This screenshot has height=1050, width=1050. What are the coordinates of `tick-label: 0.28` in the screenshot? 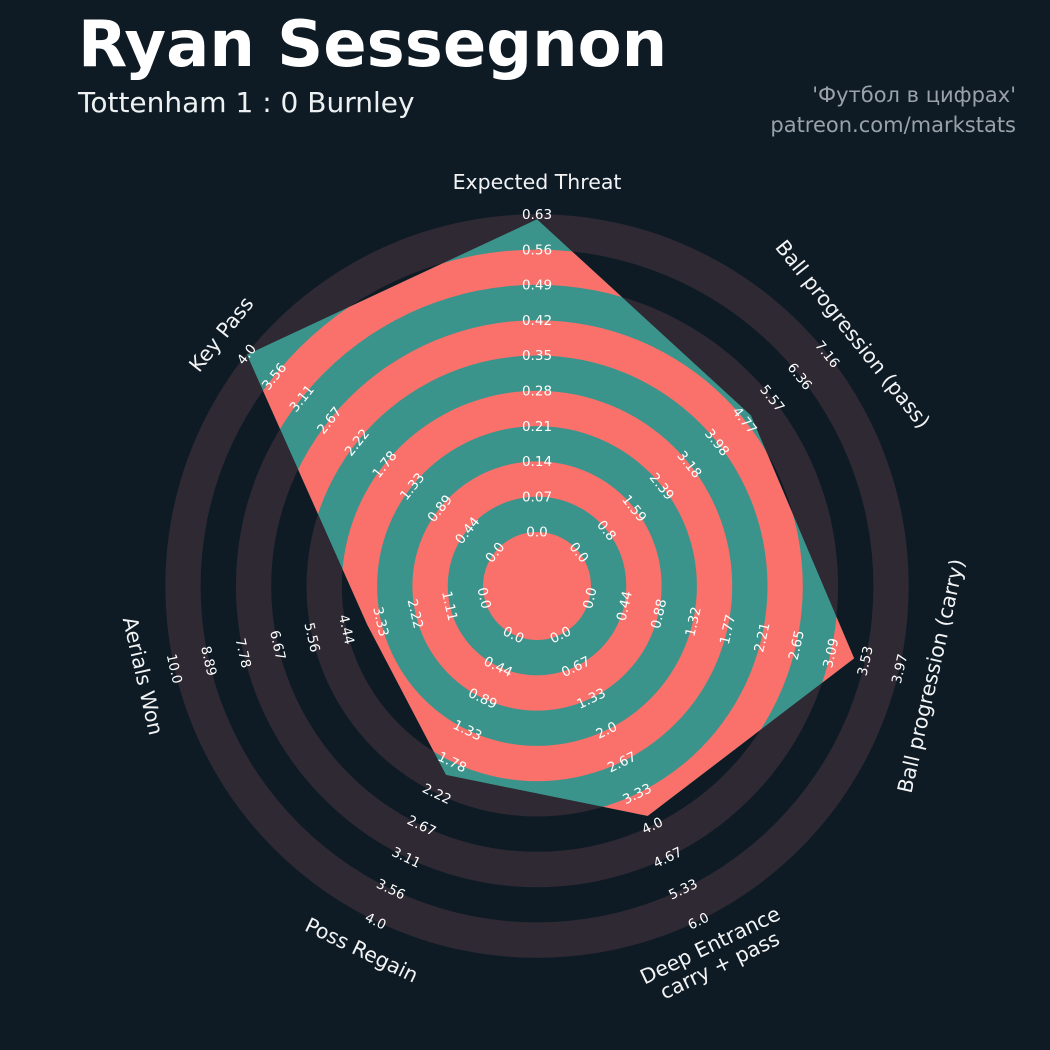 It's located at (537, 392).